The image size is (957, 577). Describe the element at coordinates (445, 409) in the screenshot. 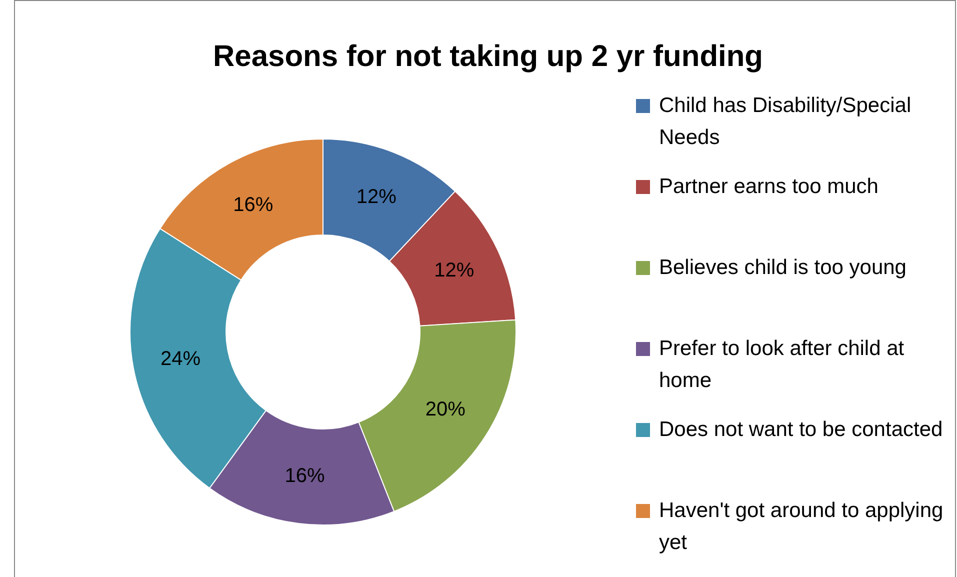

I see `data-label: 20%` at that location.